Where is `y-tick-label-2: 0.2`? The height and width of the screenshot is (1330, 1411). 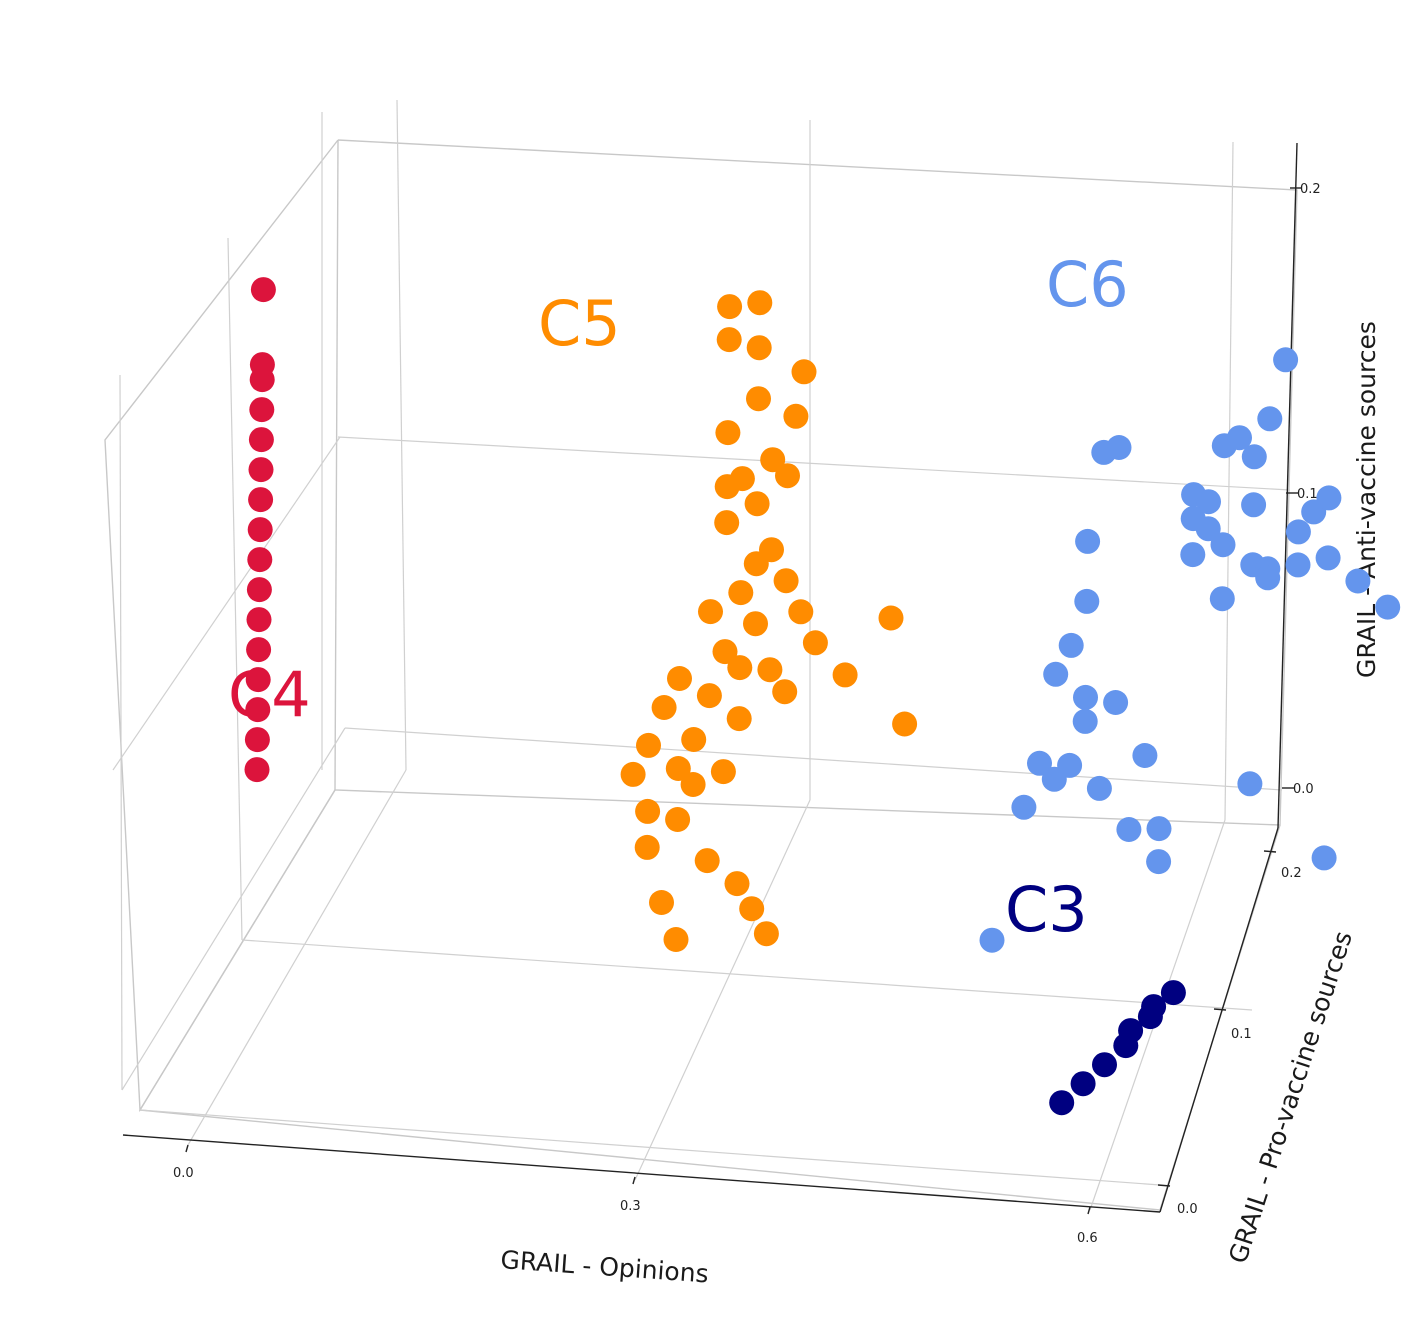
y-tick-label-2: 0.2 is located at coordinates (1291, 873).